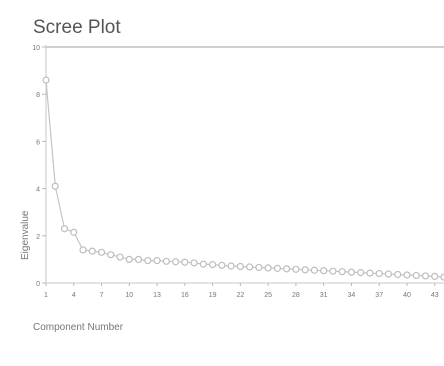 This screenshot has height=366, width=444. What do you see at coordinates (185, 295) in the screenshot?
I see `x-tick-label: 16` at bounding box center [185, 295].